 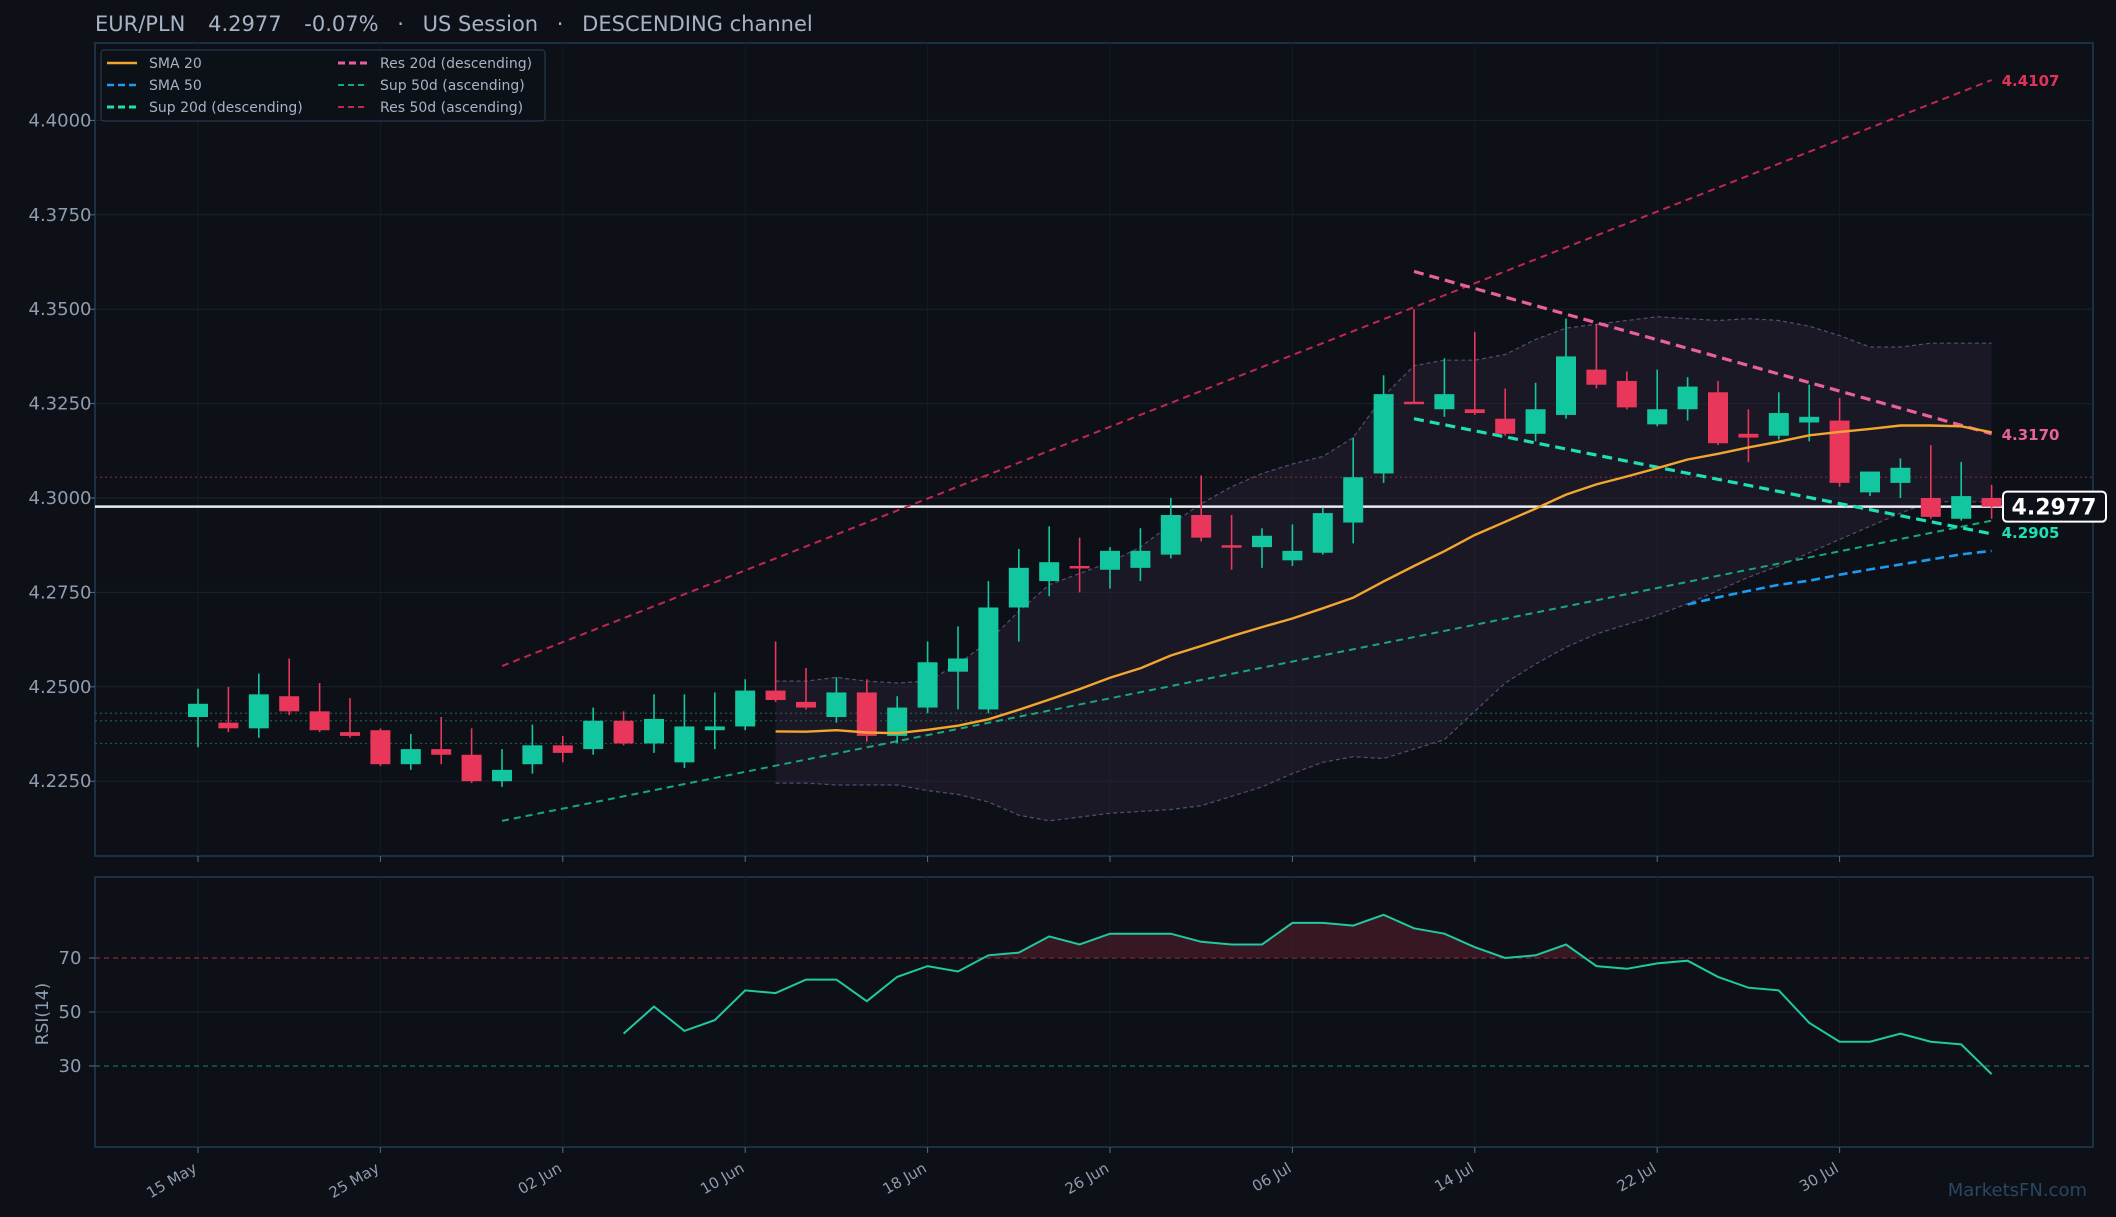 I want to click on current-price-label: 4.2977, so click(x=2054, y=508).